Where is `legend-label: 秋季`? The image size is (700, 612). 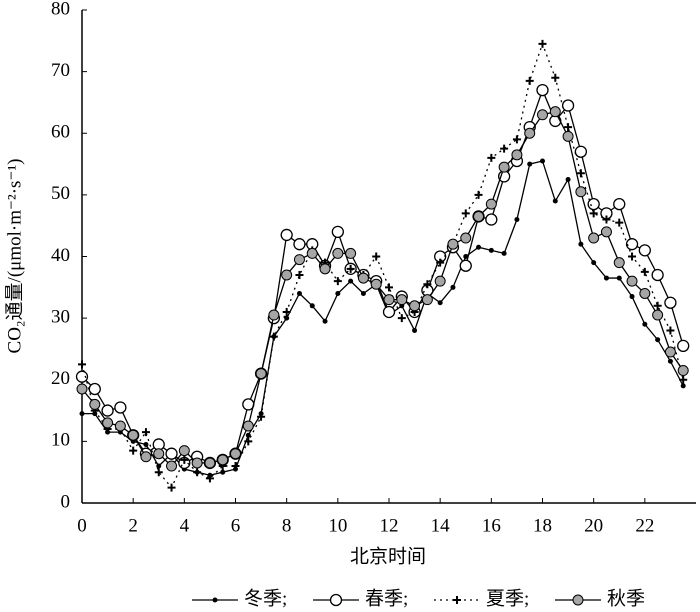
legend-label: 秋季 is located at coordinates (626, 598).